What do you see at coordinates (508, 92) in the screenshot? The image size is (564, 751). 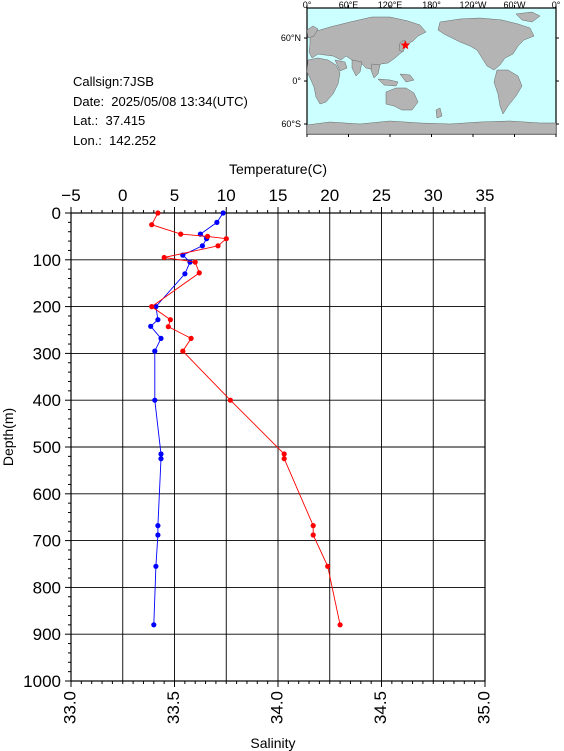 I see `land-south-america` at bounding box center [508, 92].